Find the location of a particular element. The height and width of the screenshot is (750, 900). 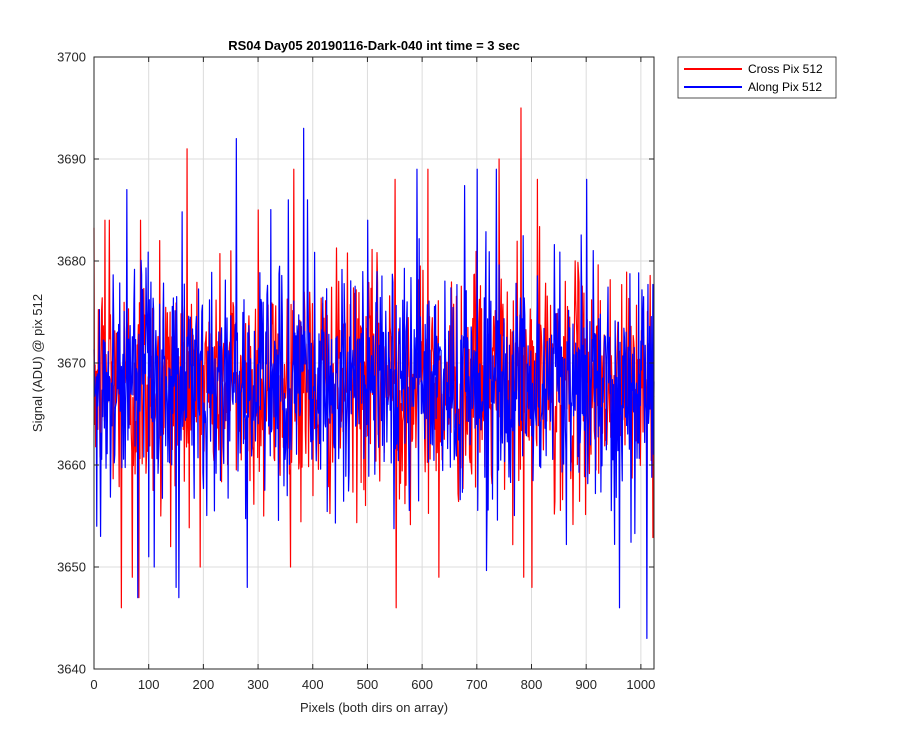

y-tick-label: 3690 is located at coordinates (71, 159).